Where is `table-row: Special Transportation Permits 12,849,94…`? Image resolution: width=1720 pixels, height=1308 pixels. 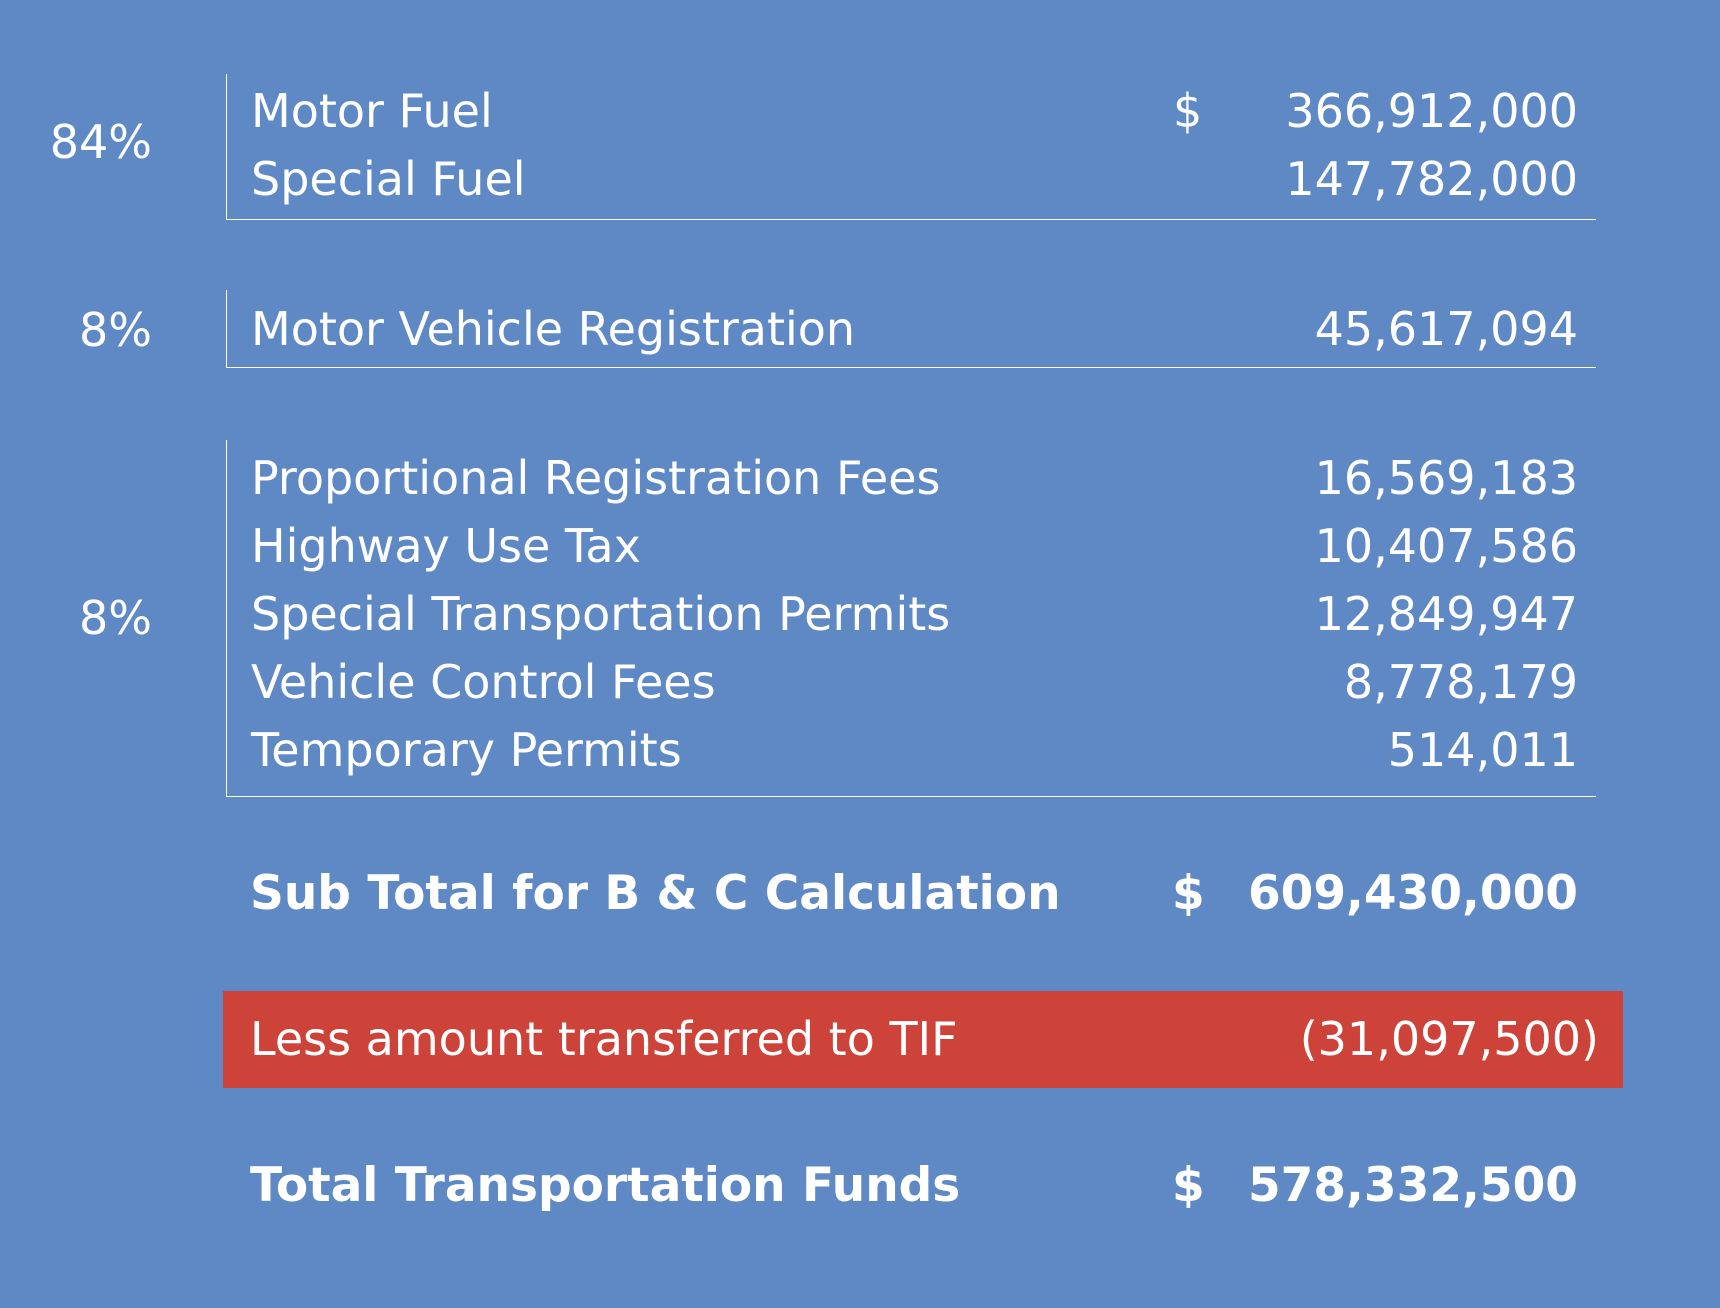
table-row: Special Transportation Permits 12,849,94… is located at coordinates (911, 614).